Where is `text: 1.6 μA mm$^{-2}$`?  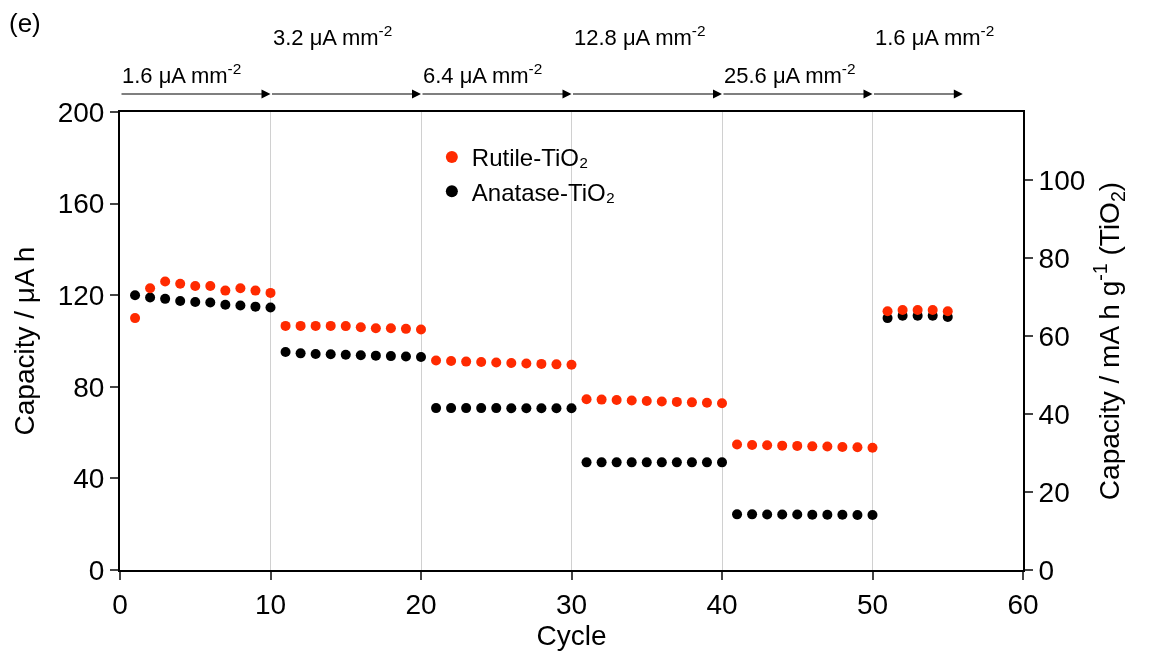
text: 1.6 μA mm$^{-2}$ is located at coordinates (935, 36).